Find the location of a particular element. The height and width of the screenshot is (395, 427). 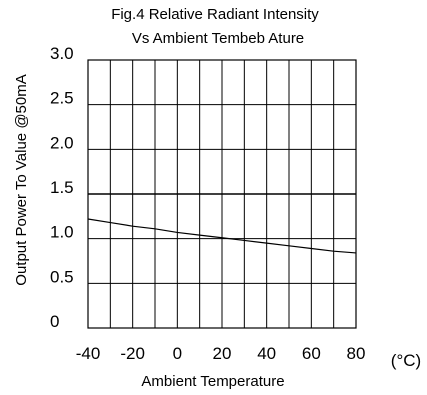

y-tick-label: 3.0 is located at coordinates (62, 53).